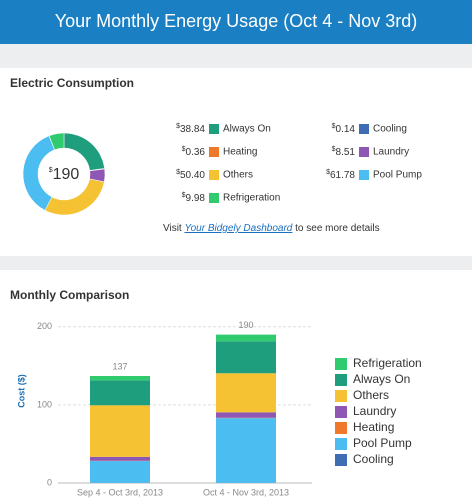 This screenshot has width=472, height=500. I want to click on donut-center: $190, so click(64, 174).